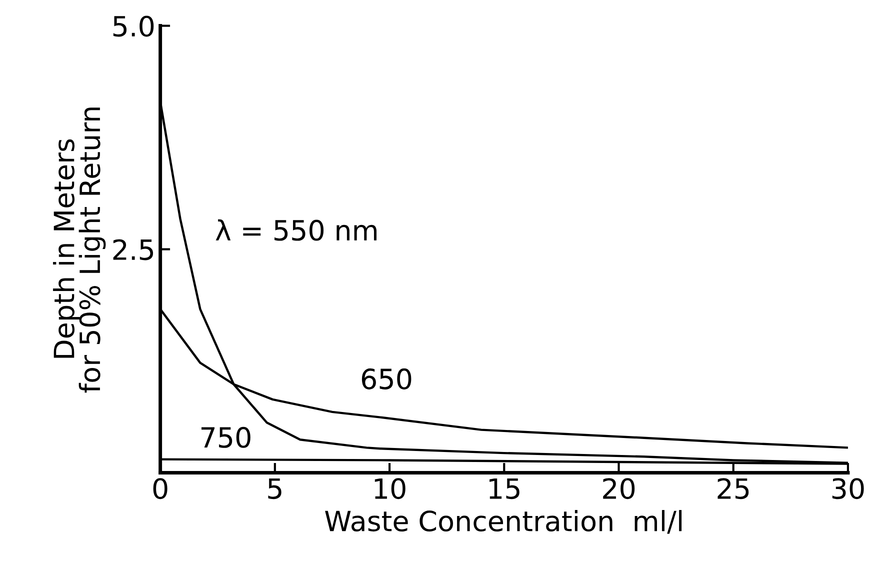 Image resolution: width=876 pixels, height=573 pixels. What do you see at coordinates (133, 26) in the screenshot?
I see `y-tick-label: 5.0` at bounding box center [133, 26].